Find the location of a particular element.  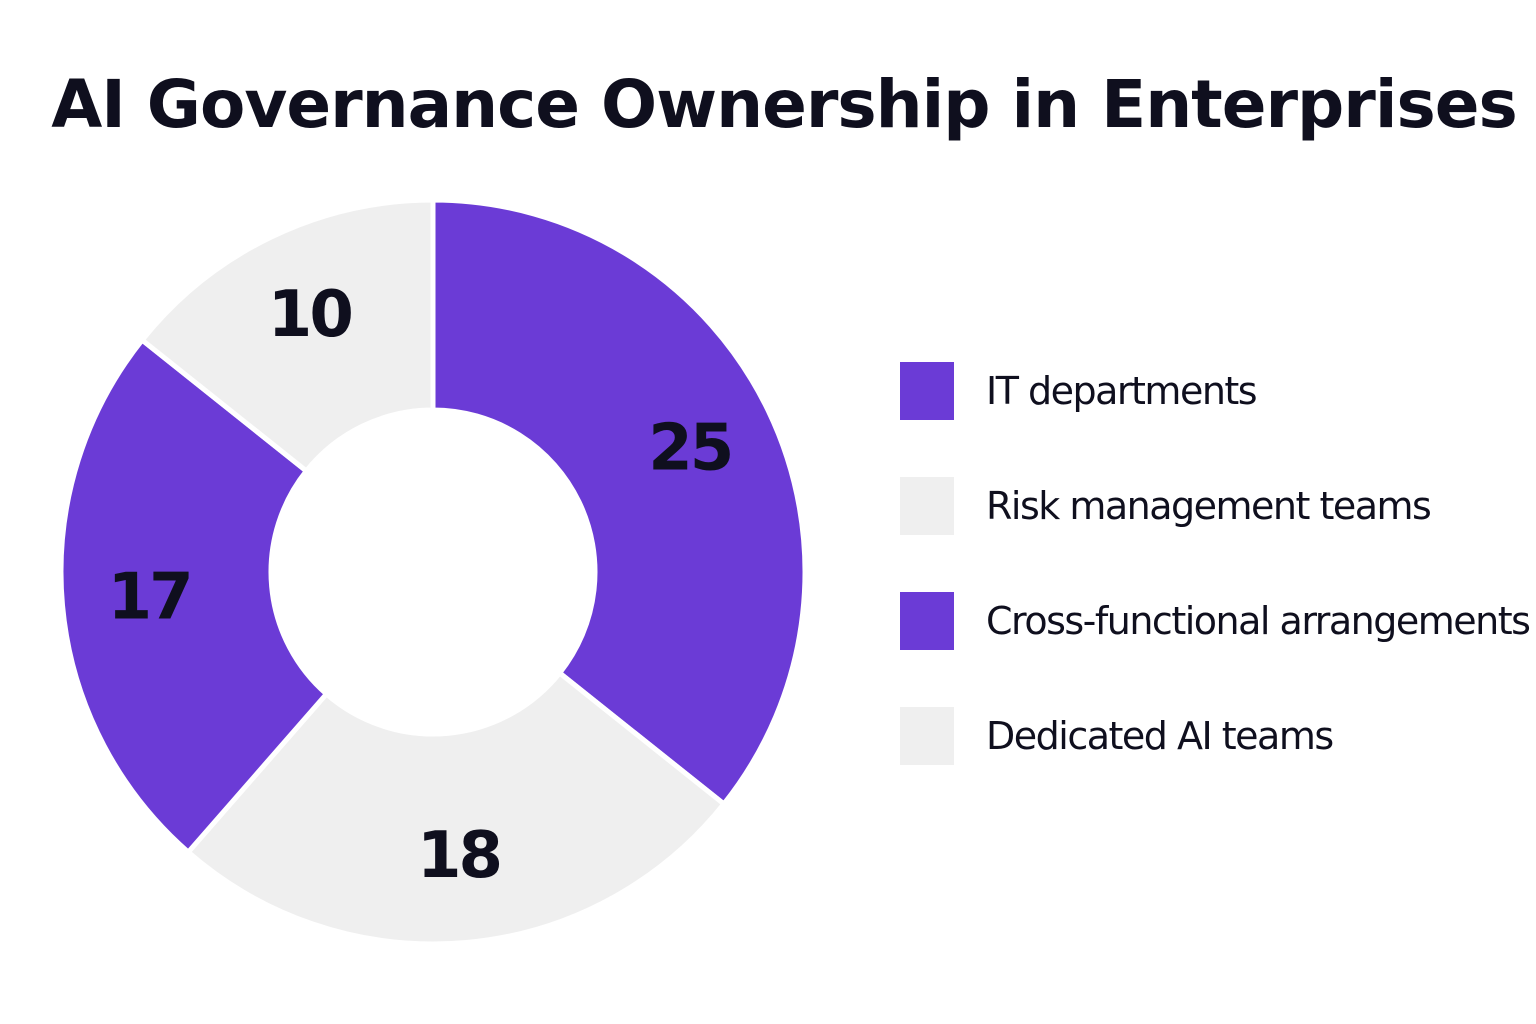

donut-slice-it-departments is located at coordinates (619, 502).